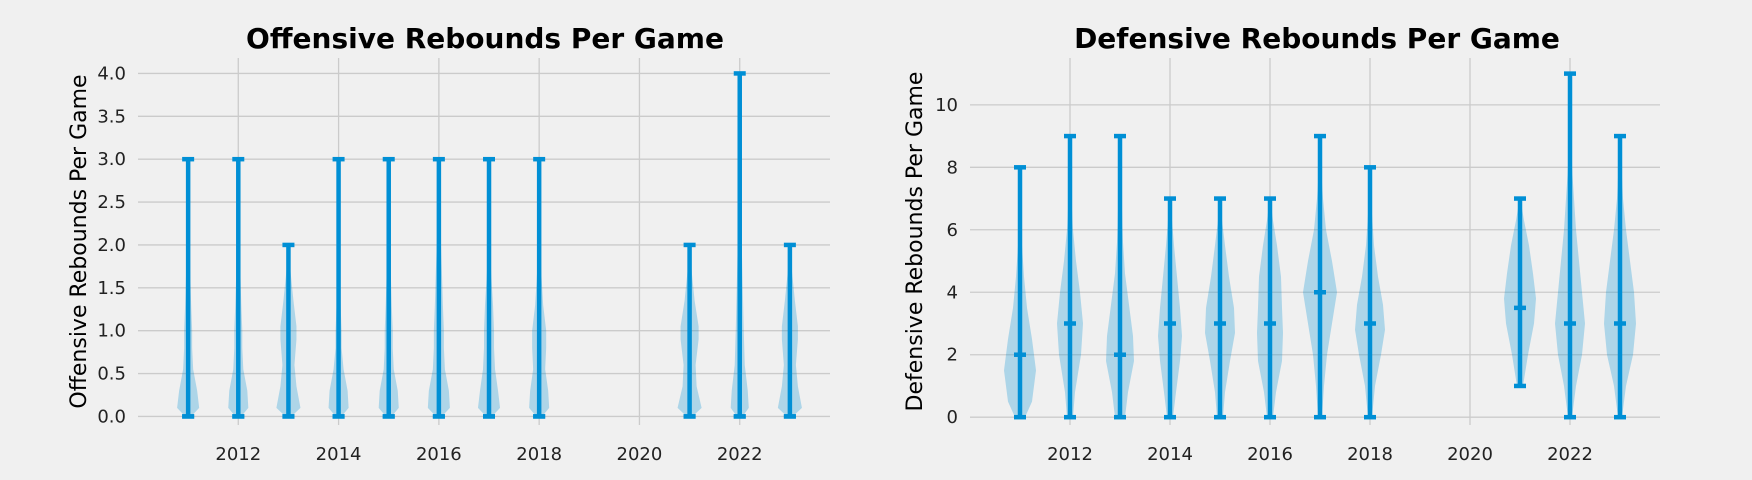 This screenshot has height=480, width=1752. What do you see at coordinates (952, 167) in the screenshot?
I see `y-tick-label: 8` at bounding box center [952, 167].